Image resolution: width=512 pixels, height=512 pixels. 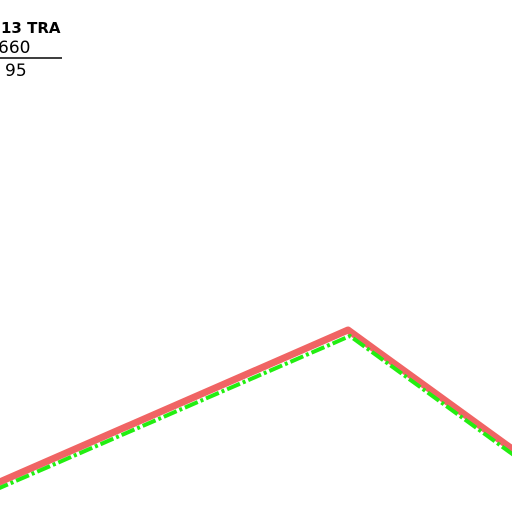 What do you see at coordinates (16, 71) in the screenshot?
I see `airspace-lower-limit: 95` at bounding box center [16, 71].